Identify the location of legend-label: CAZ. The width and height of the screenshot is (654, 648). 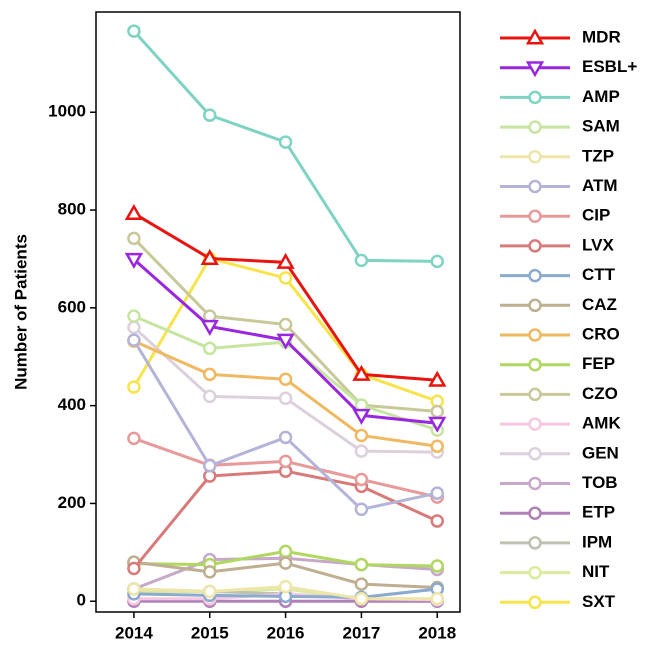
(599, 304).